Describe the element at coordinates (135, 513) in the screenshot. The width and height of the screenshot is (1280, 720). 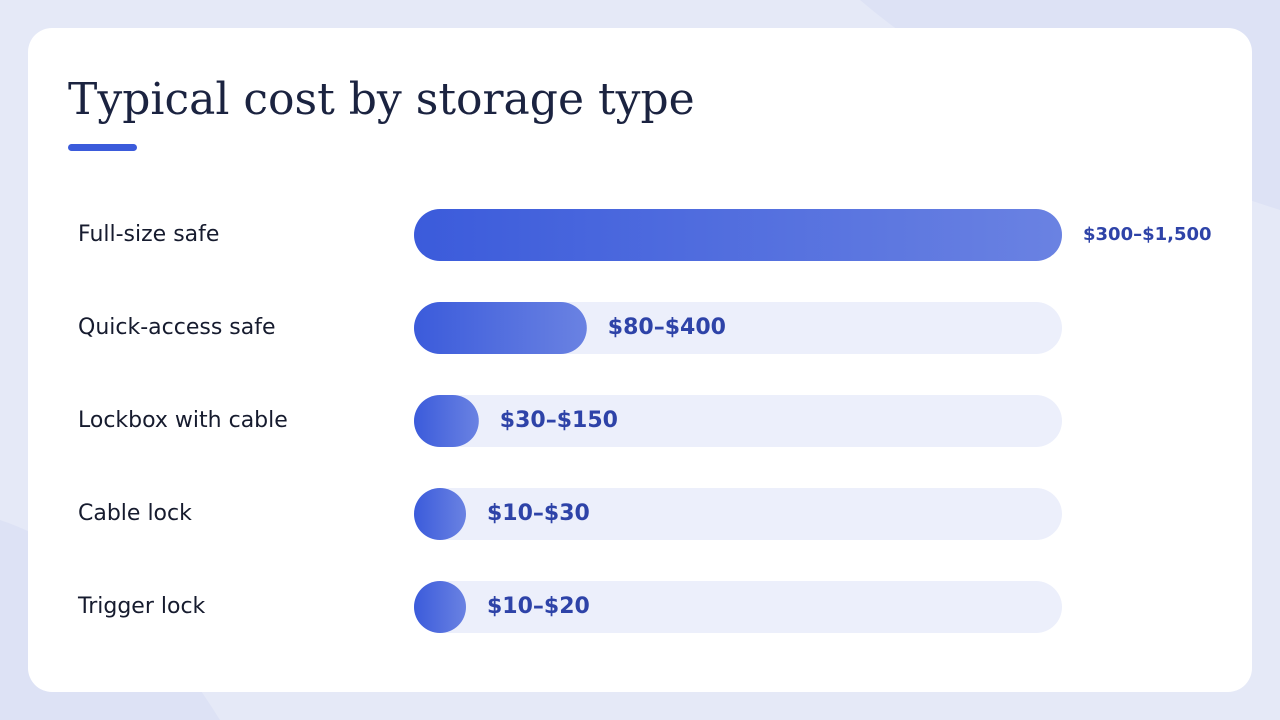
I see `category-label: Cable lock` at that location.